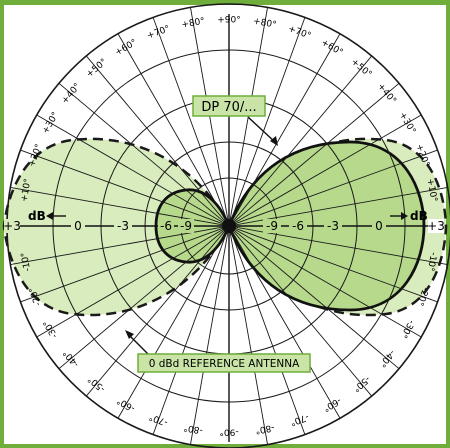  What do you see at coordinates (225, 2) in the screenshot?
I see `frame-top-band` at bounding box center [225, 2].